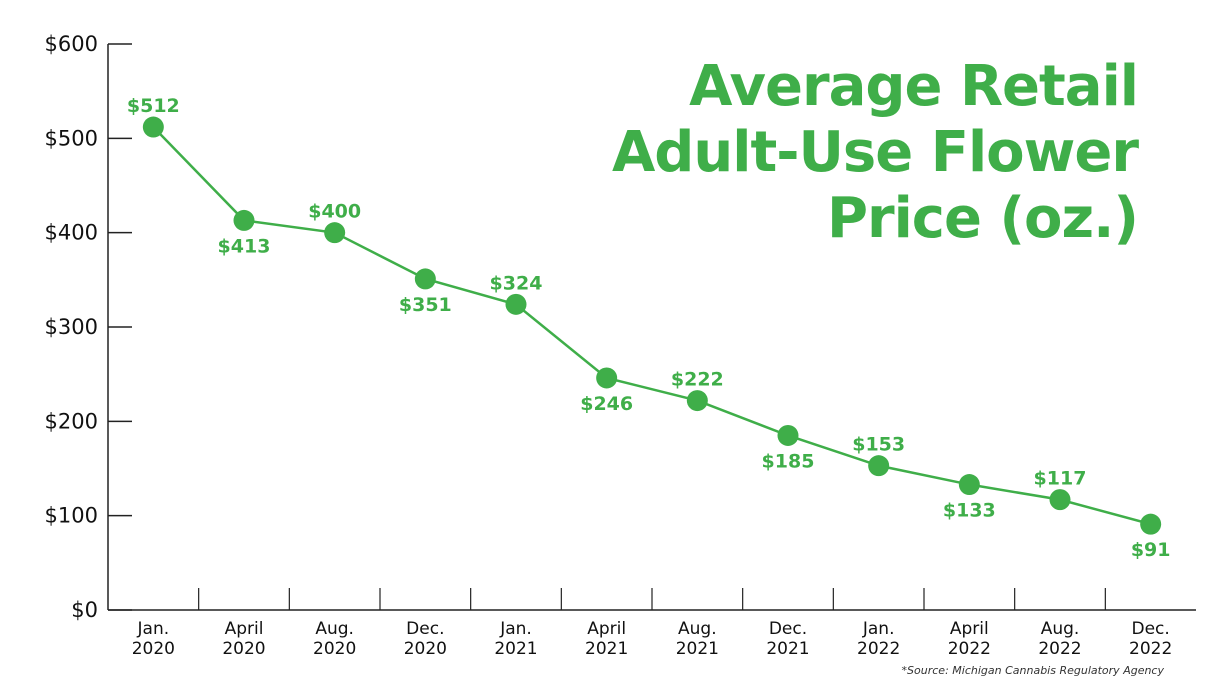 The image size is (1210, 685). Describe the element at coordinates (878, 445) in the screenshot. I see `data-label: $153` at that location.